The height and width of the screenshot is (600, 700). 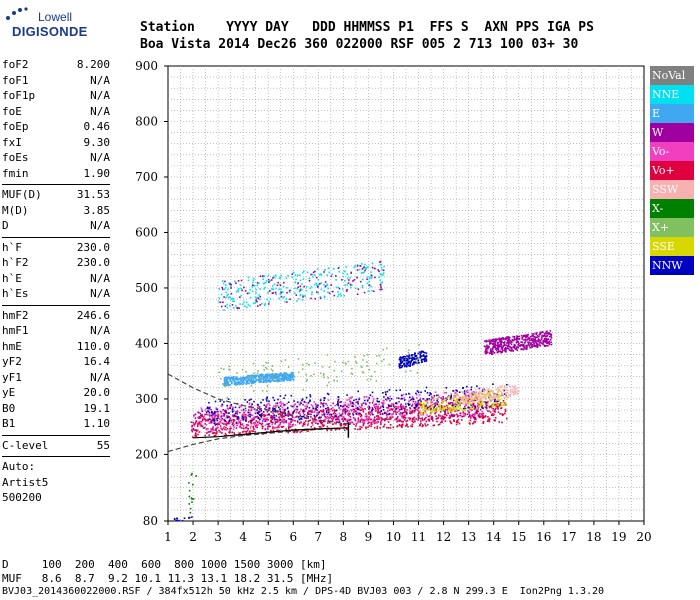 I want to click on param-name: hmF1, so click(x=15, y=330).